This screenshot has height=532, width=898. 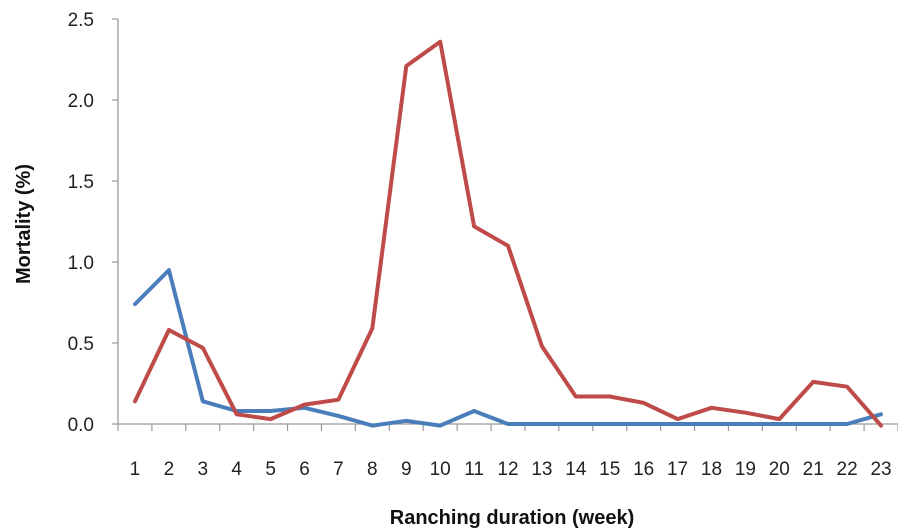 I want to click on y-tick-label: 2.0, so click(x=81, y=101).